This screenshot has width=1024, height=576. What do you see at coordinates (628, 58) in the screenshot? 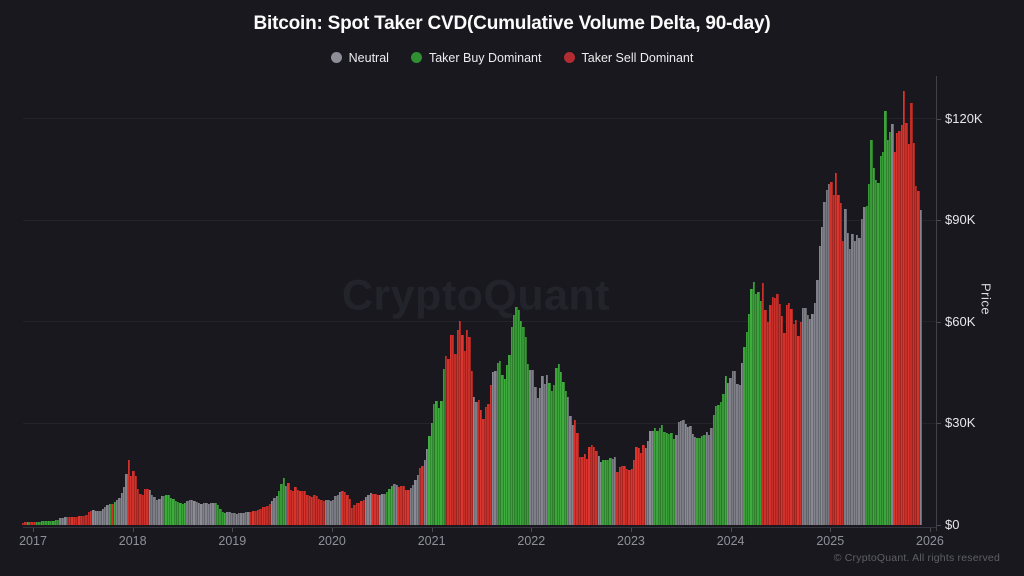
I see `legend-item-taker-sell: Taker Sell Dominant` at bounding box center [628, 58].